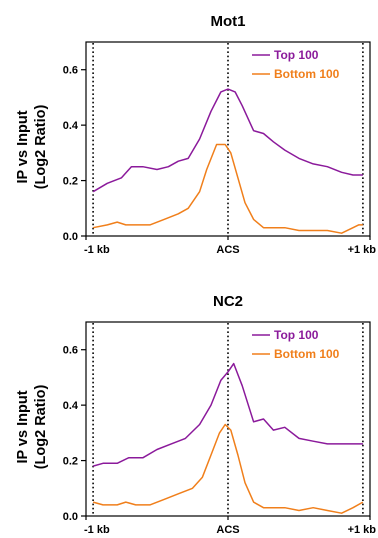 The image size is (378, 538). Describe the element at coordinates (228, 301) in the screenshot. I see `chart-title: NC2` at that location.